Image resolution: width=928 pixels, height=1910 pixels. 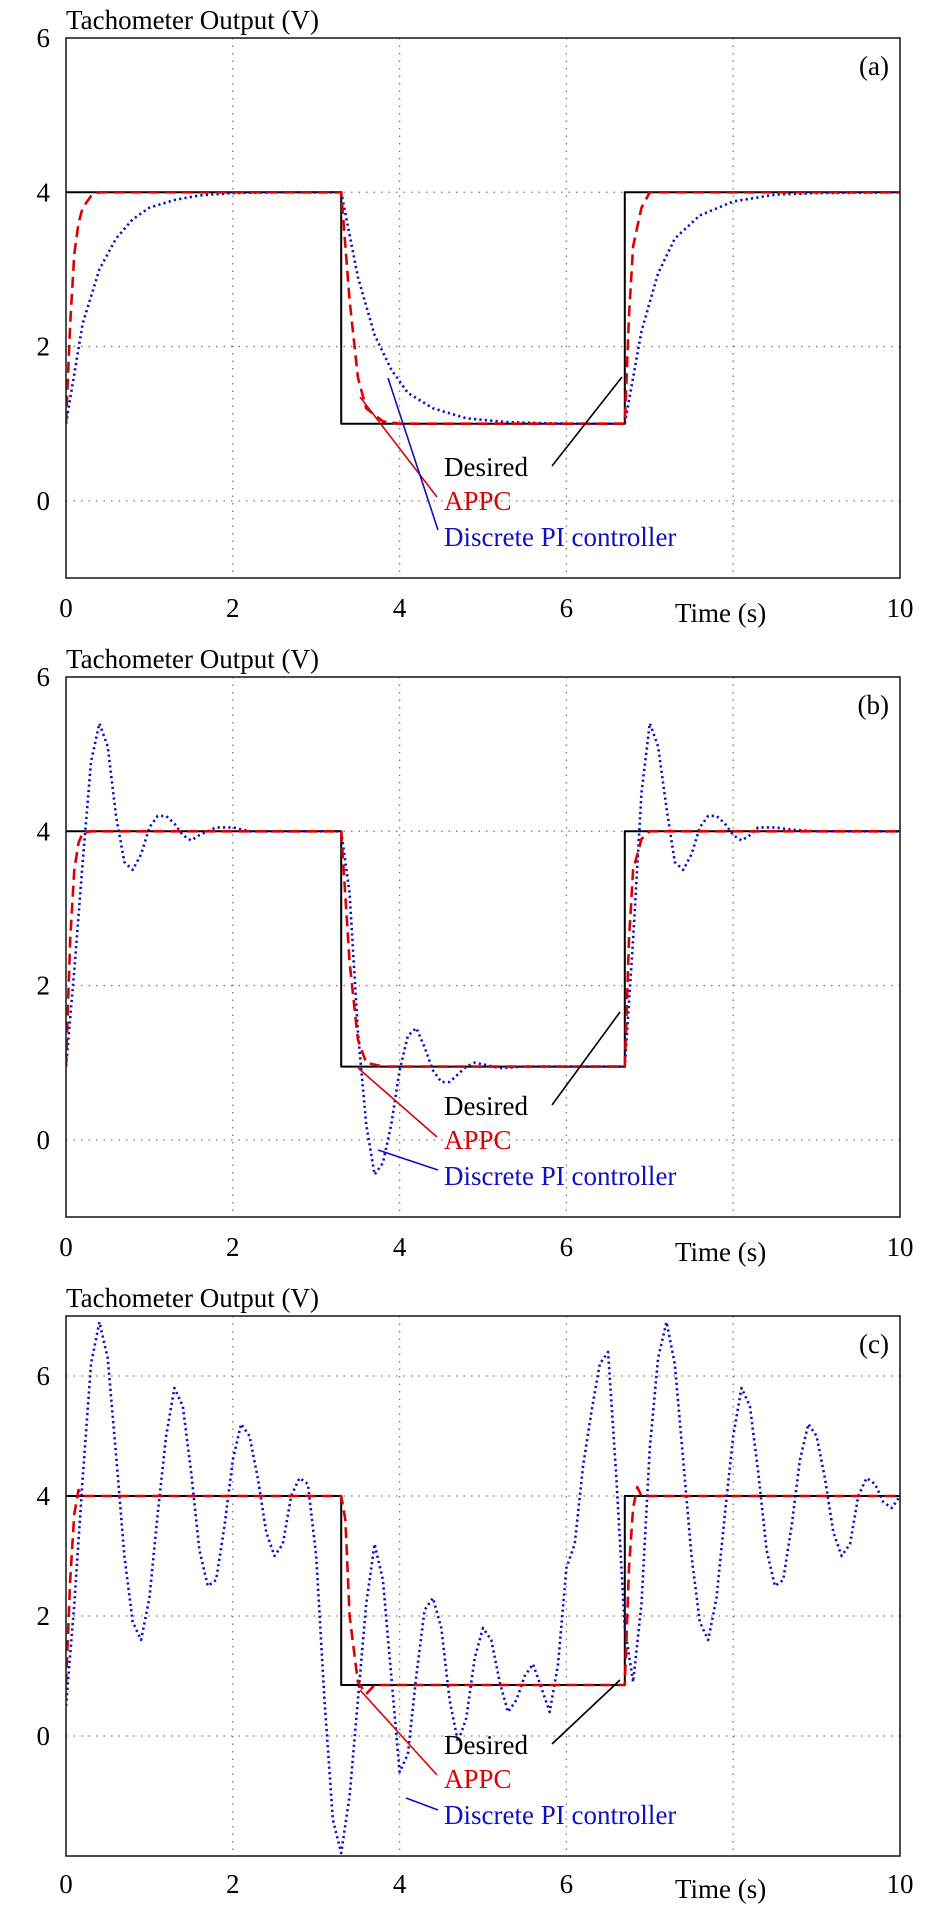 I want to click on series-line-discrete-pi-controller, so click(x=483, y=308).